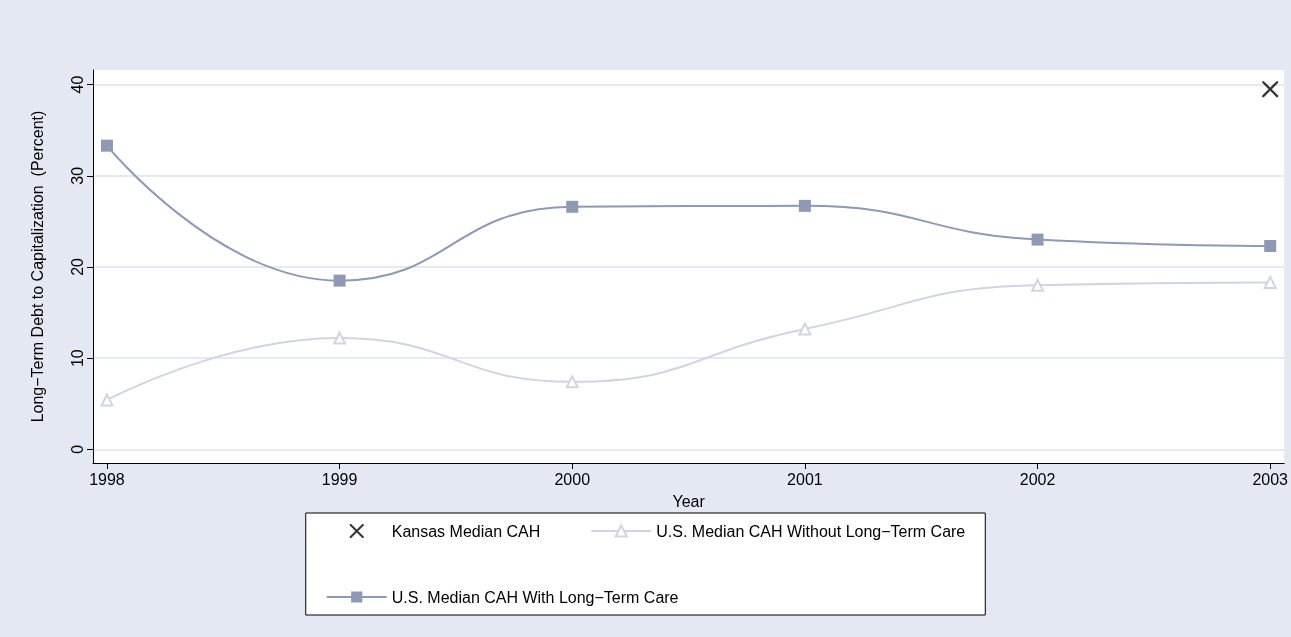 This screenshot has width=1291, height=637. Describe the element at coordinates (77, 175) in the screenshot. I see `y-tick-label: 30` at that location.